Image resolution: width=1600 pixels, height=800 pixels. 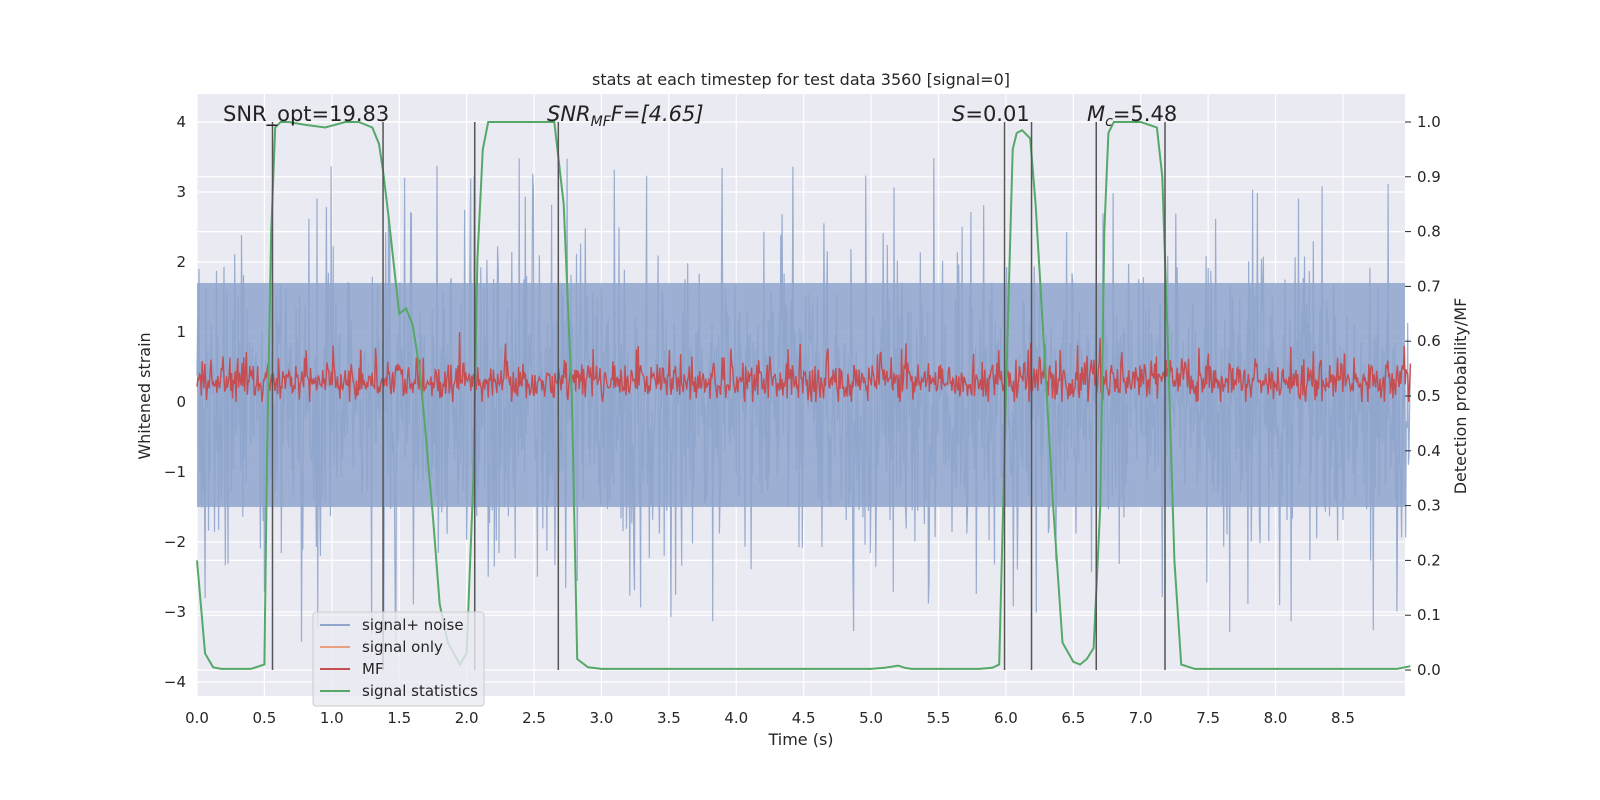 What do you see at coordinates (1429, 670) in the screenshot?
I see `y-tick-label-right: 0.0` at bounding box center [1429, 670].